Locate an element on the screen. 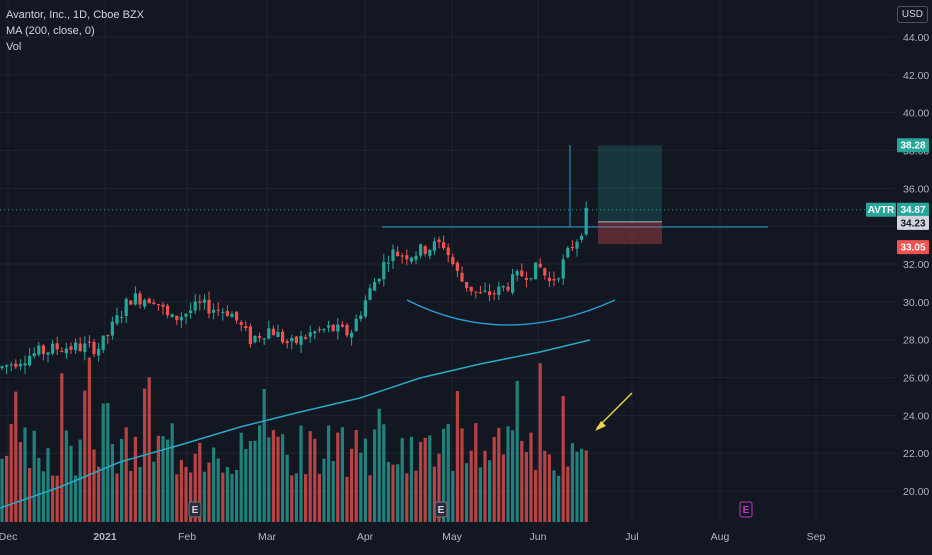 Image resolution: width=932 pixels, height=555 pixels. volume-arrow-head is located at coordinates (600, 426).